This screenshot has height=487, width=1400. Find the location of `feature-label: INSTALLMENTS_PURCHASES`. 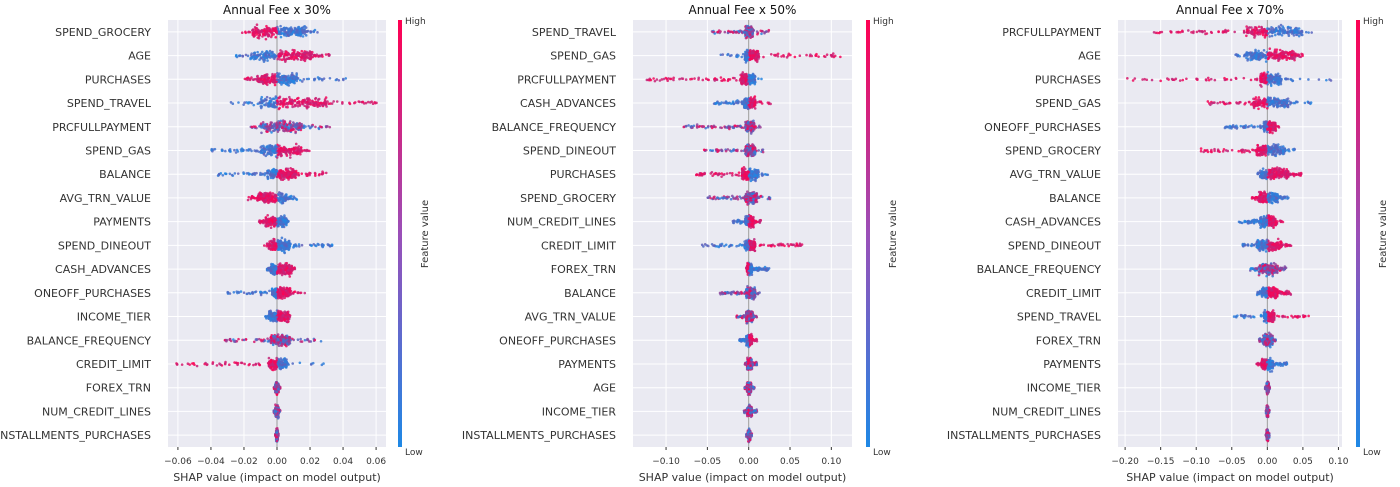

feature-label: INSTALLMENTS_PURCHASES is located at coordinates (75, 435).